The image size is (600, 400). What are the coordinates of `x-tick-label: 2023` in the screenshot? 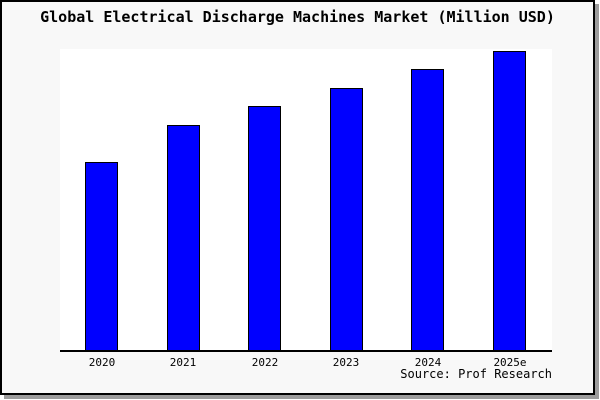 It's located at (346, 362).